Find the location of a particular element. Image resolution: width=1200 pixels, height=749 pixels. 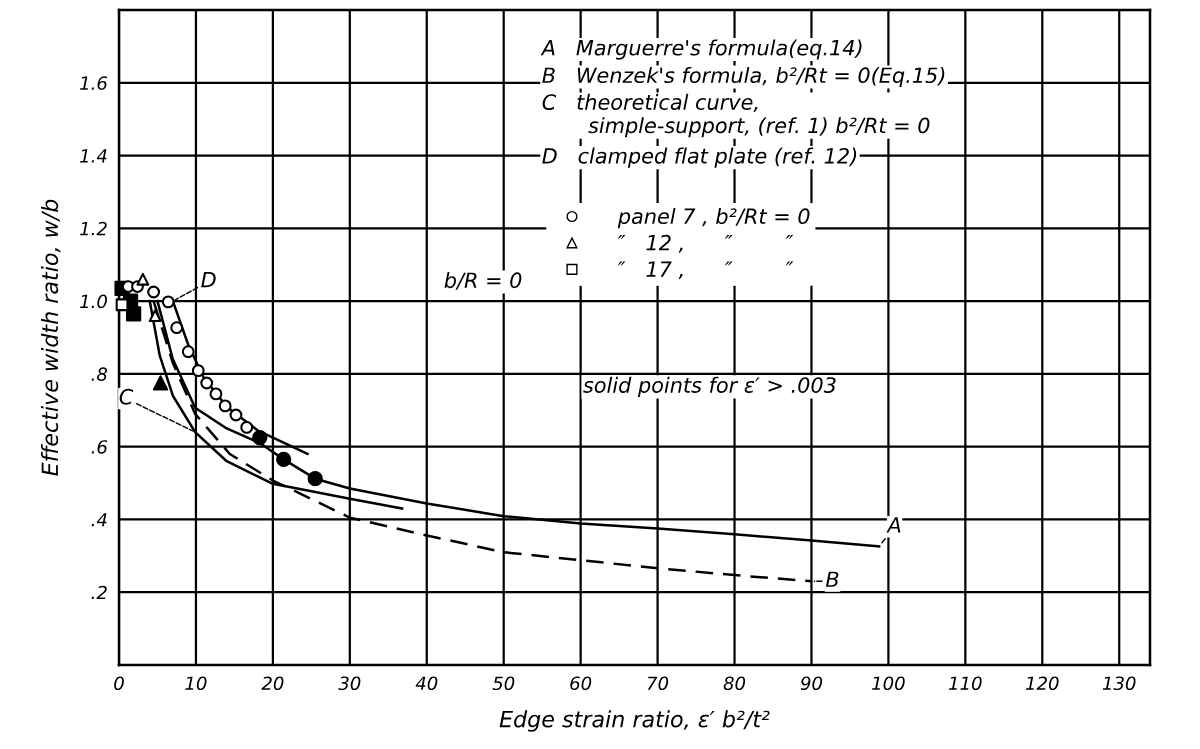

annotation: D is located at coordinates (208, 280).